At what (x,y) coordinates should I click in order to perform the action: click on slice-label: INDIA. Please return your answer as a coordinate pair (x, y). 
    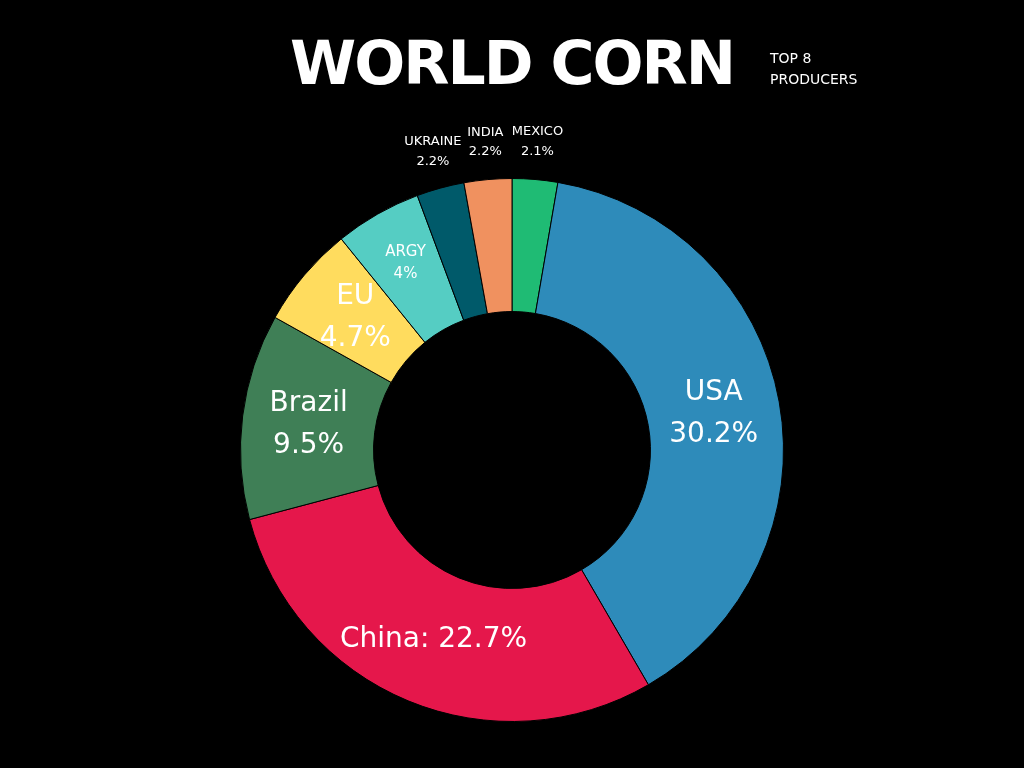
    Looking at the image, I should click on (485, 131).